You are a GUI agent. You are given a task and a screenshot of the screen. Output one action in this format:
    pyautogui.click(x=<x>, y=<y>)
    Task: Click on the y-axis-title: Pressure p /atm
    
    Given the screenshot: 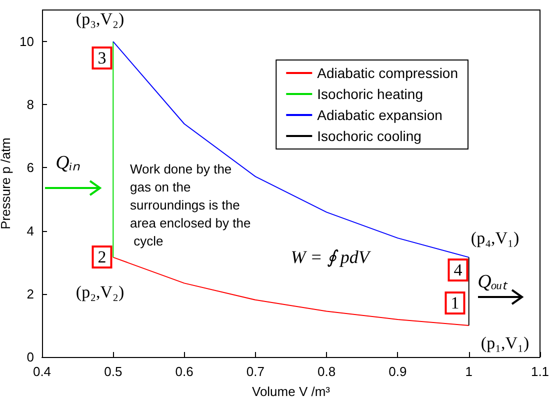 What is the action you would take?
    pyautogui.click(x=6, y=184)
    